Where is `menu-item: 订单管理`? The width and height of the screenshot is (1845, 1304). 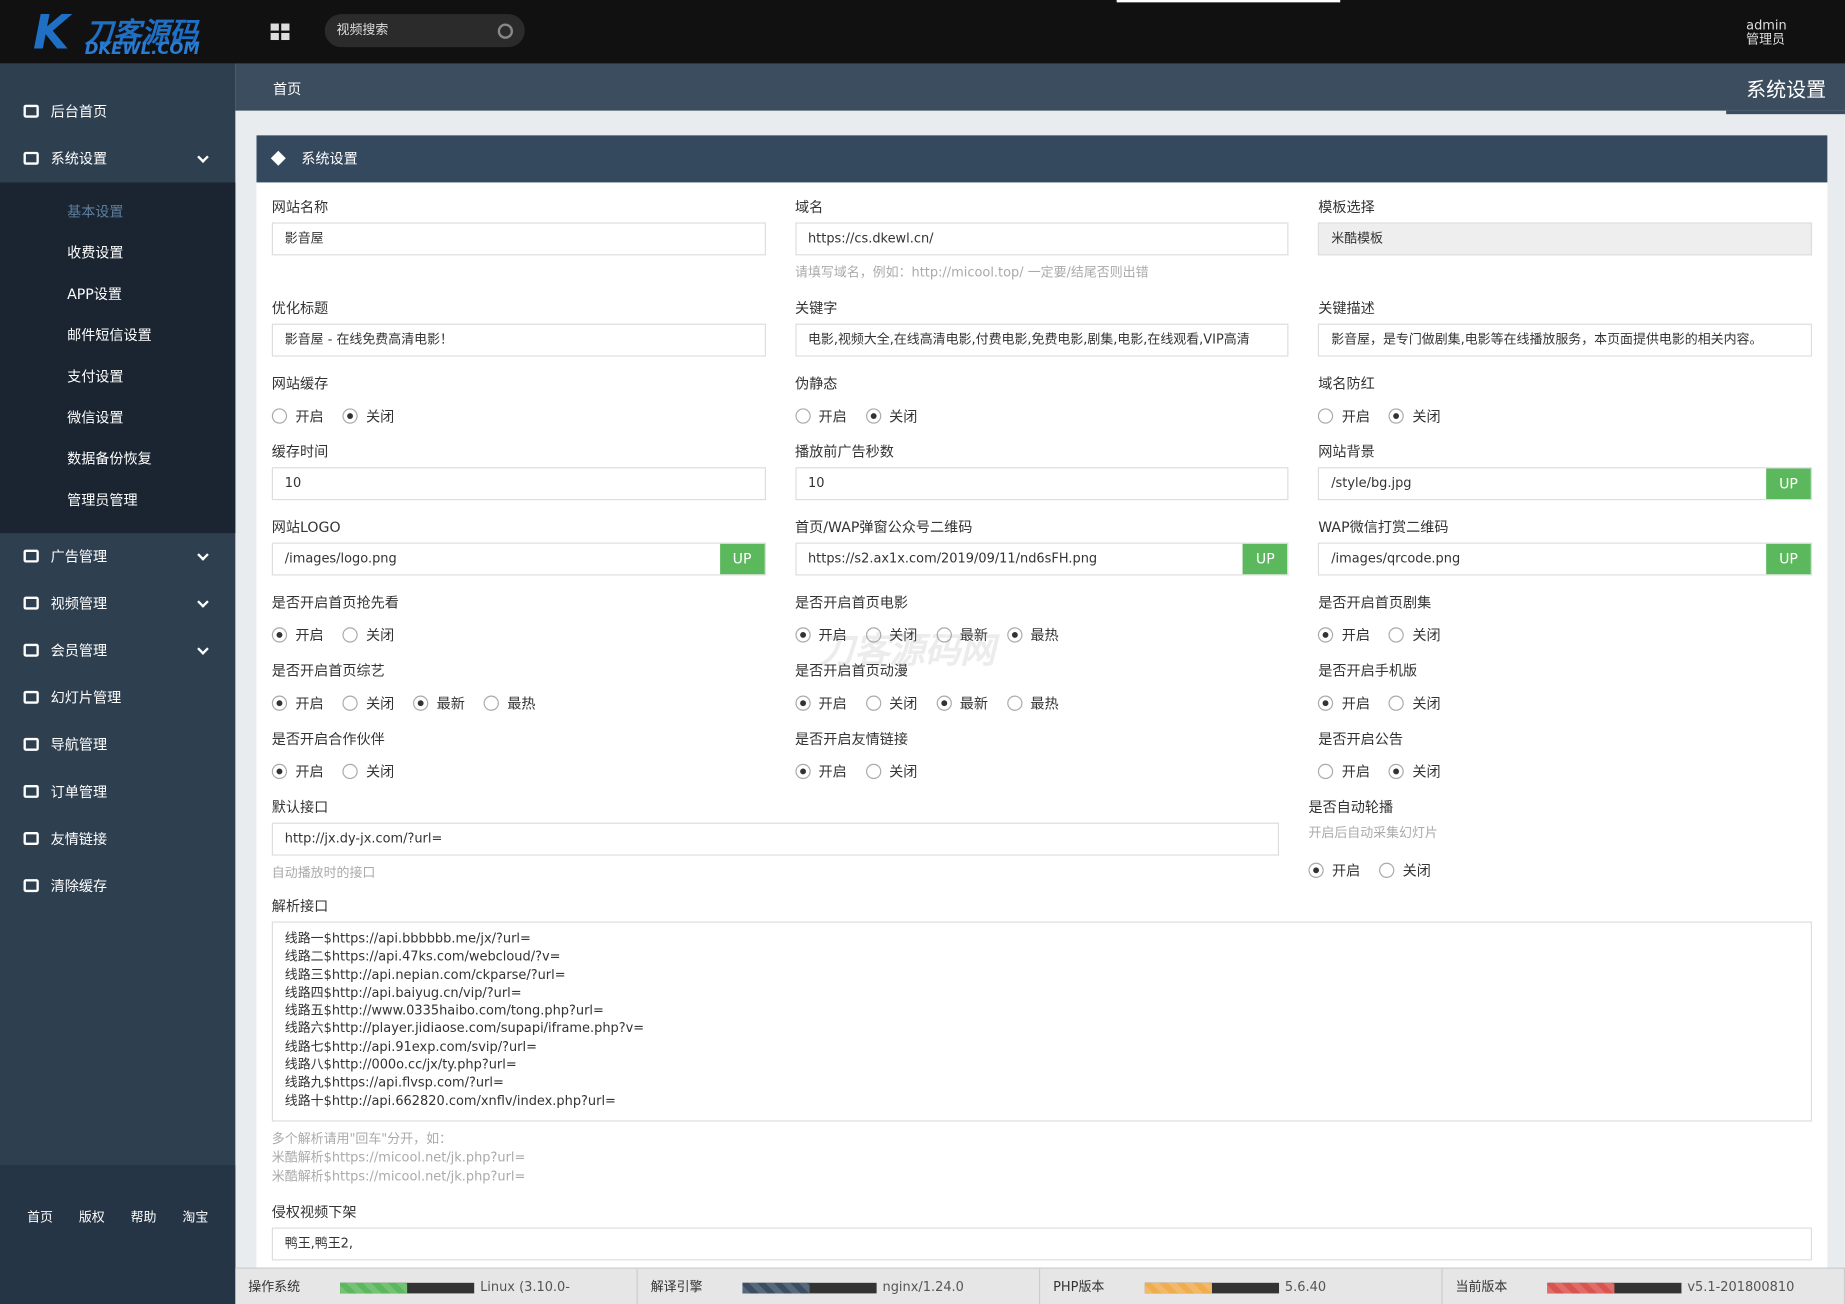
menu-item: 订单管理 is located at coordinates (117, 792).